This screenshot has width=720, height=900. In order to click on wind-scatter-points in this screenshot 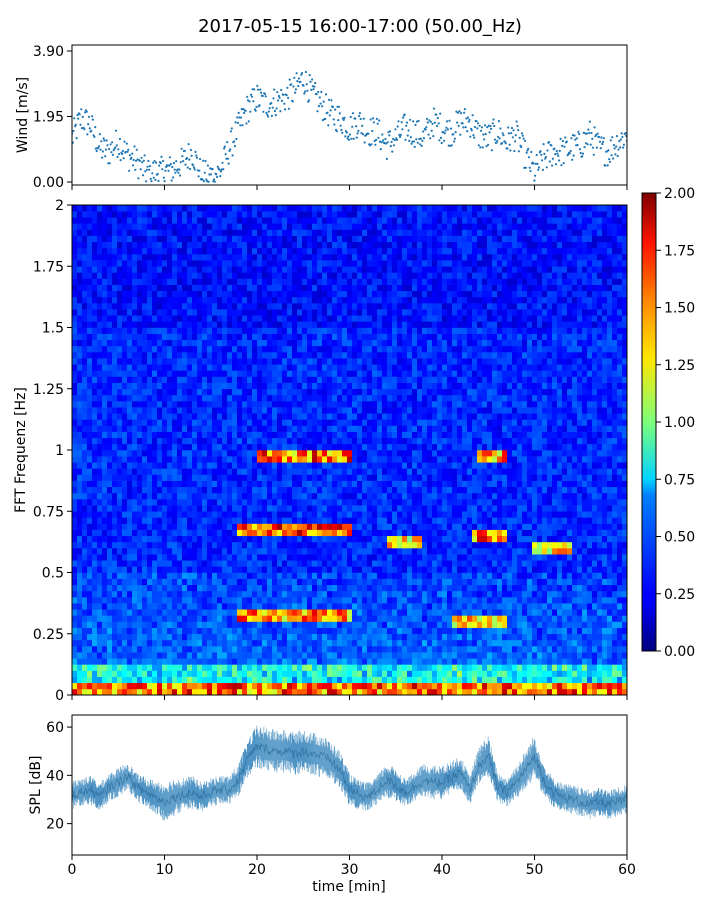, I will do `click(349, 126)`.